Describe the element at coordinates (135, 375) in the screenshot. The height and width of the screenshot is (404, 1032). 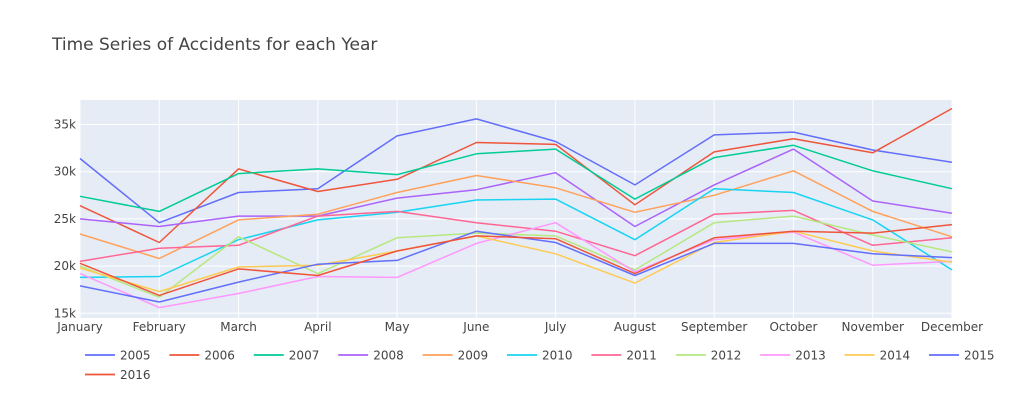
I see `legend-label: 2016` at that location.